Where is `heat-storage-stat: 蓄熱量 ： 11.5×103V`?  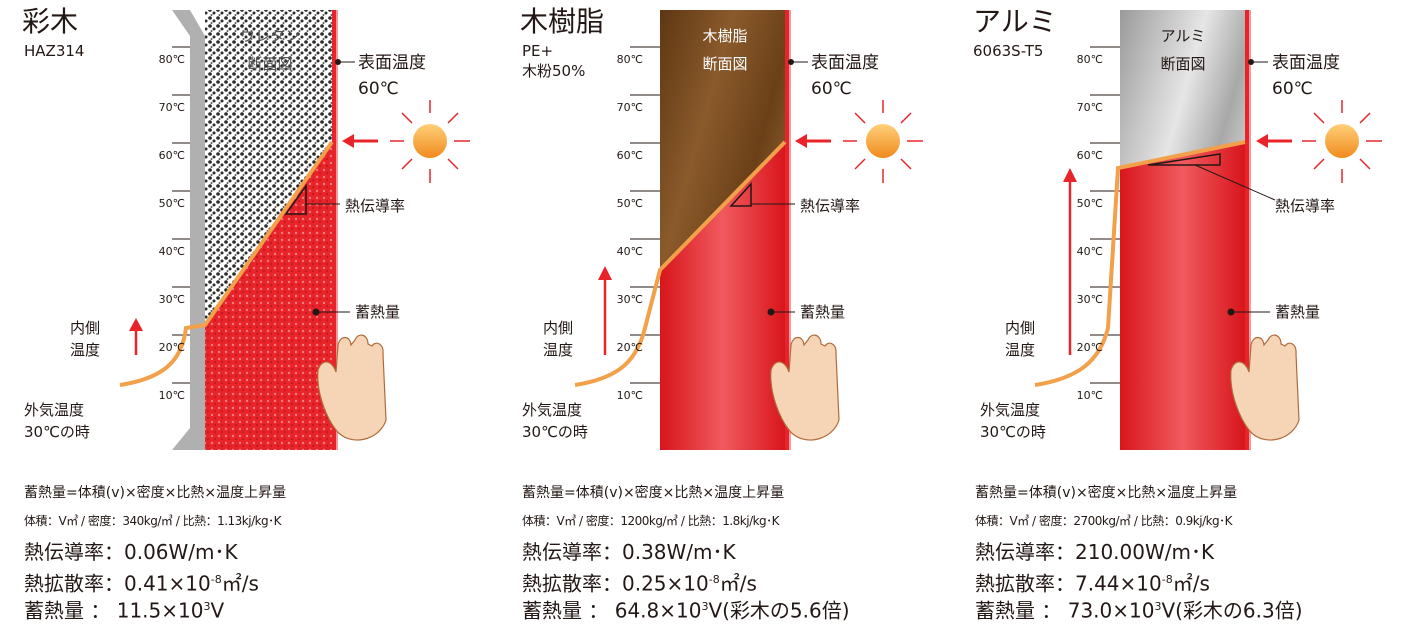
heat-storage-stat: 蓄熱量 ： 11.5×103V is located at coordinates (124, 609).